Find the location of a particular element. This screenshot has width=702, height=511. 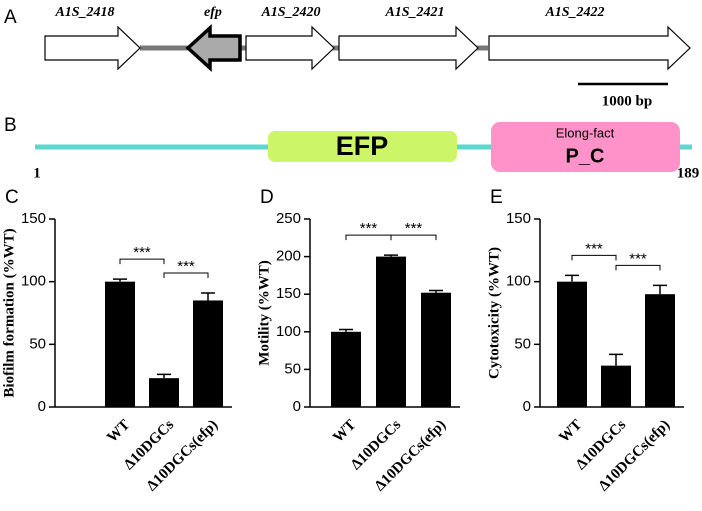

panel-label: A is located at coordinates (10, 17).